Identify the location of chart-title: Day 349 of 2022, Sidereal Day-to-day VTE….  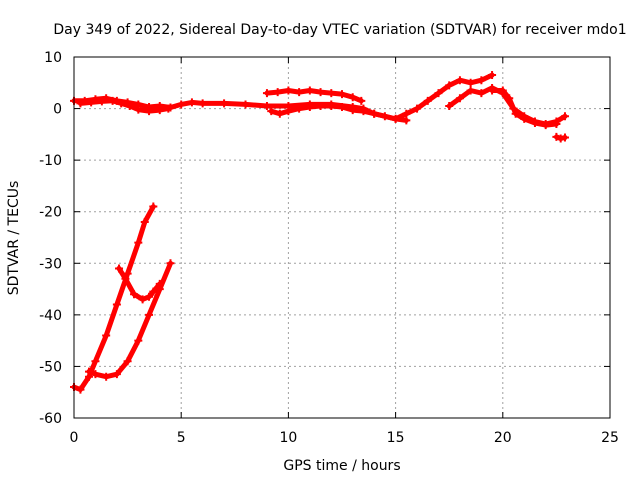
(339, 30).